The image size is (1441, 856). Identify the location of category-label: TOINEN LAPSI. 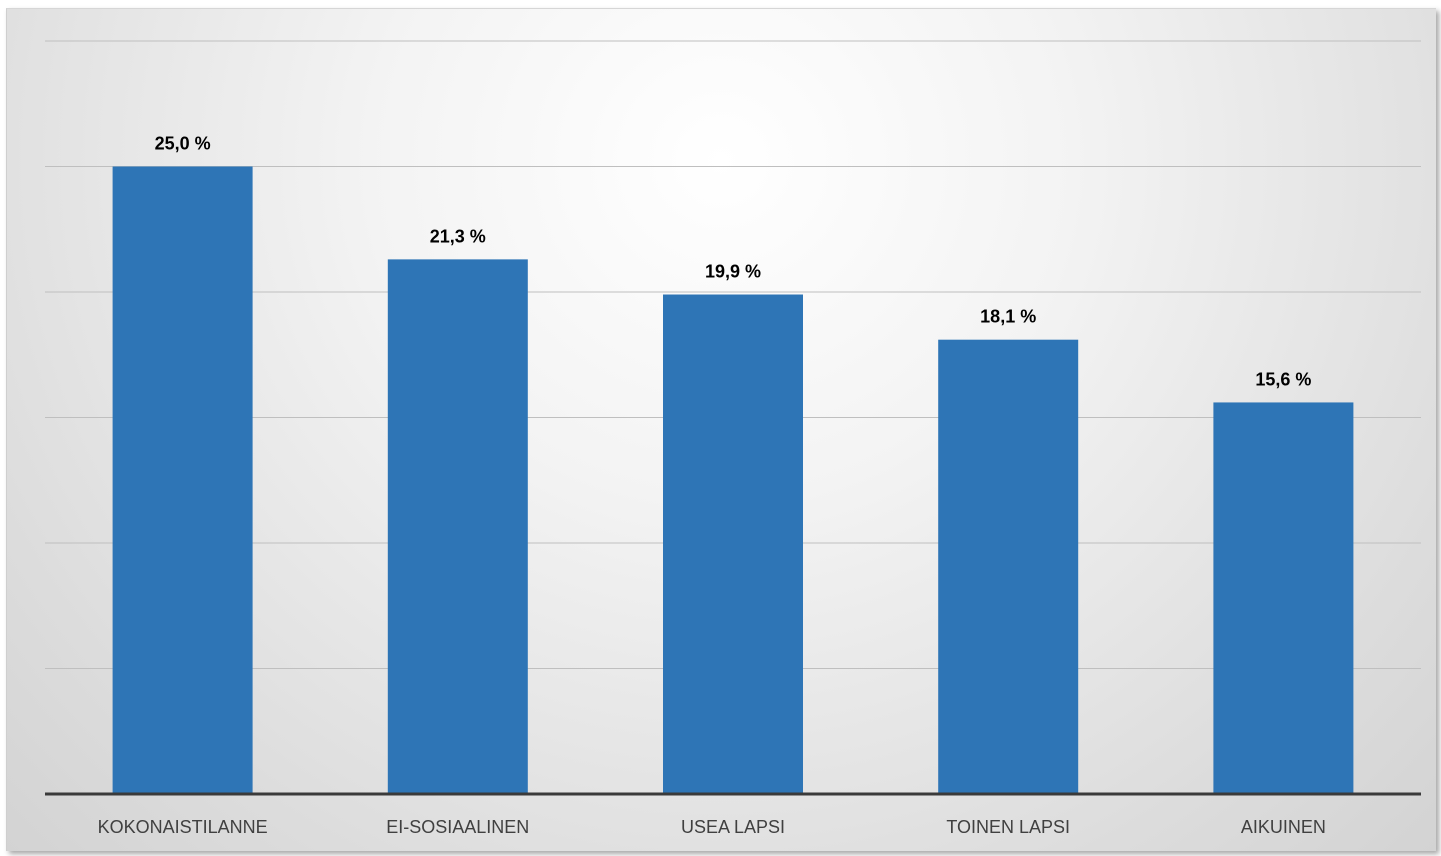
(1008, 827).